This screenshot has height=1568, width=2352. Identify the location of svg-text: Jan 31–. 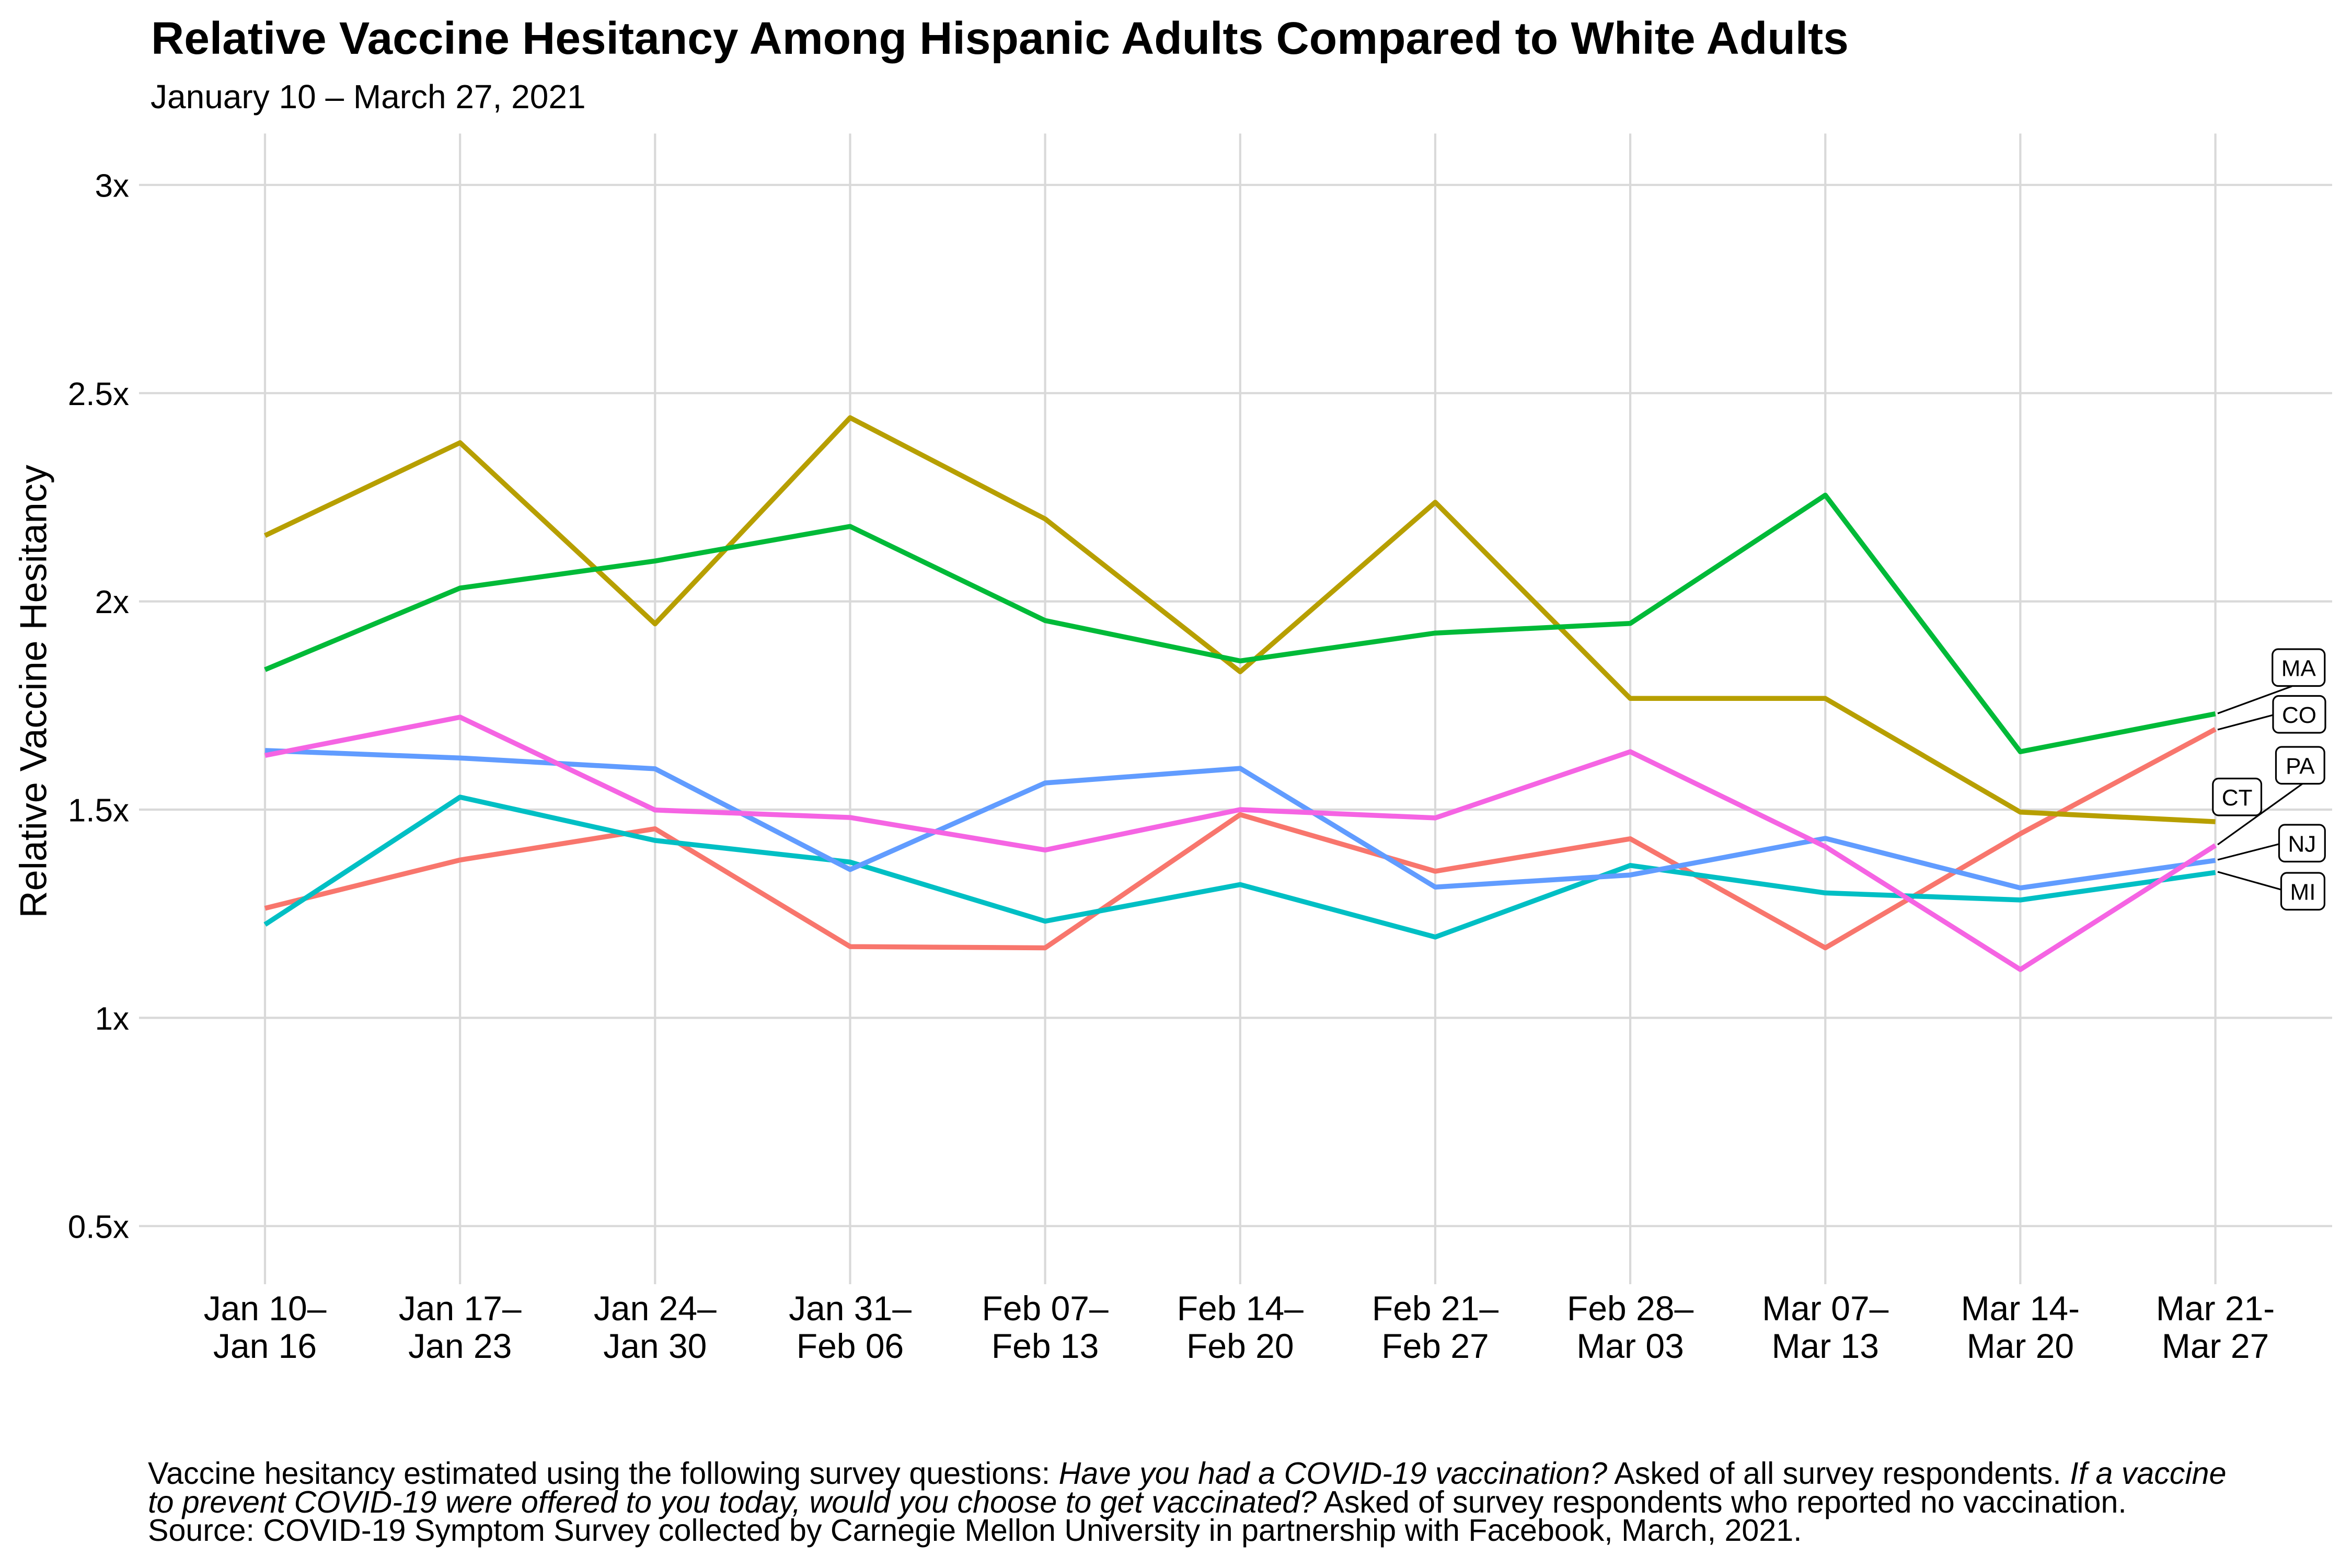
(850, 1308).